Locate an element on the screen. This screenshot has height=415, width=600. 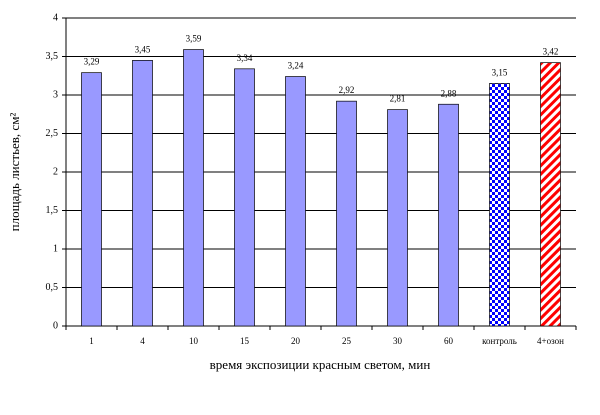
x-tick-label: 10 is located at coordinates (194, 341).